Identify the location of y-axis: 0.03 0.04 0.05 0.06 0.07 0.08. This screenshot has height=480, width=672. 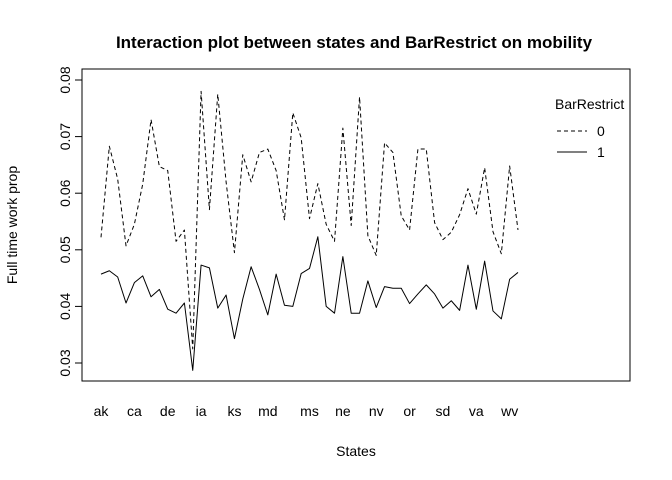
(70, 221).